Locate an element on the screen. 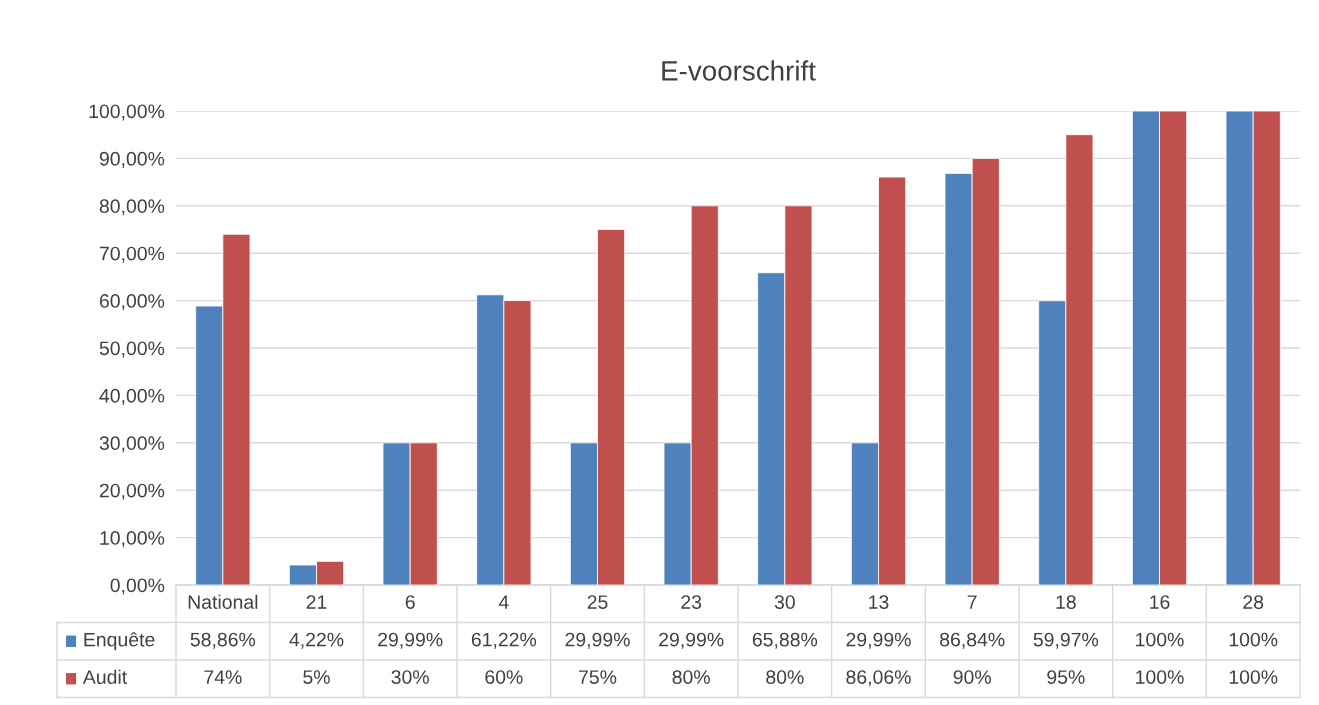 The image size is (1319, 705). chart-title: E-voorschrift is located at coordinates (739, 70).